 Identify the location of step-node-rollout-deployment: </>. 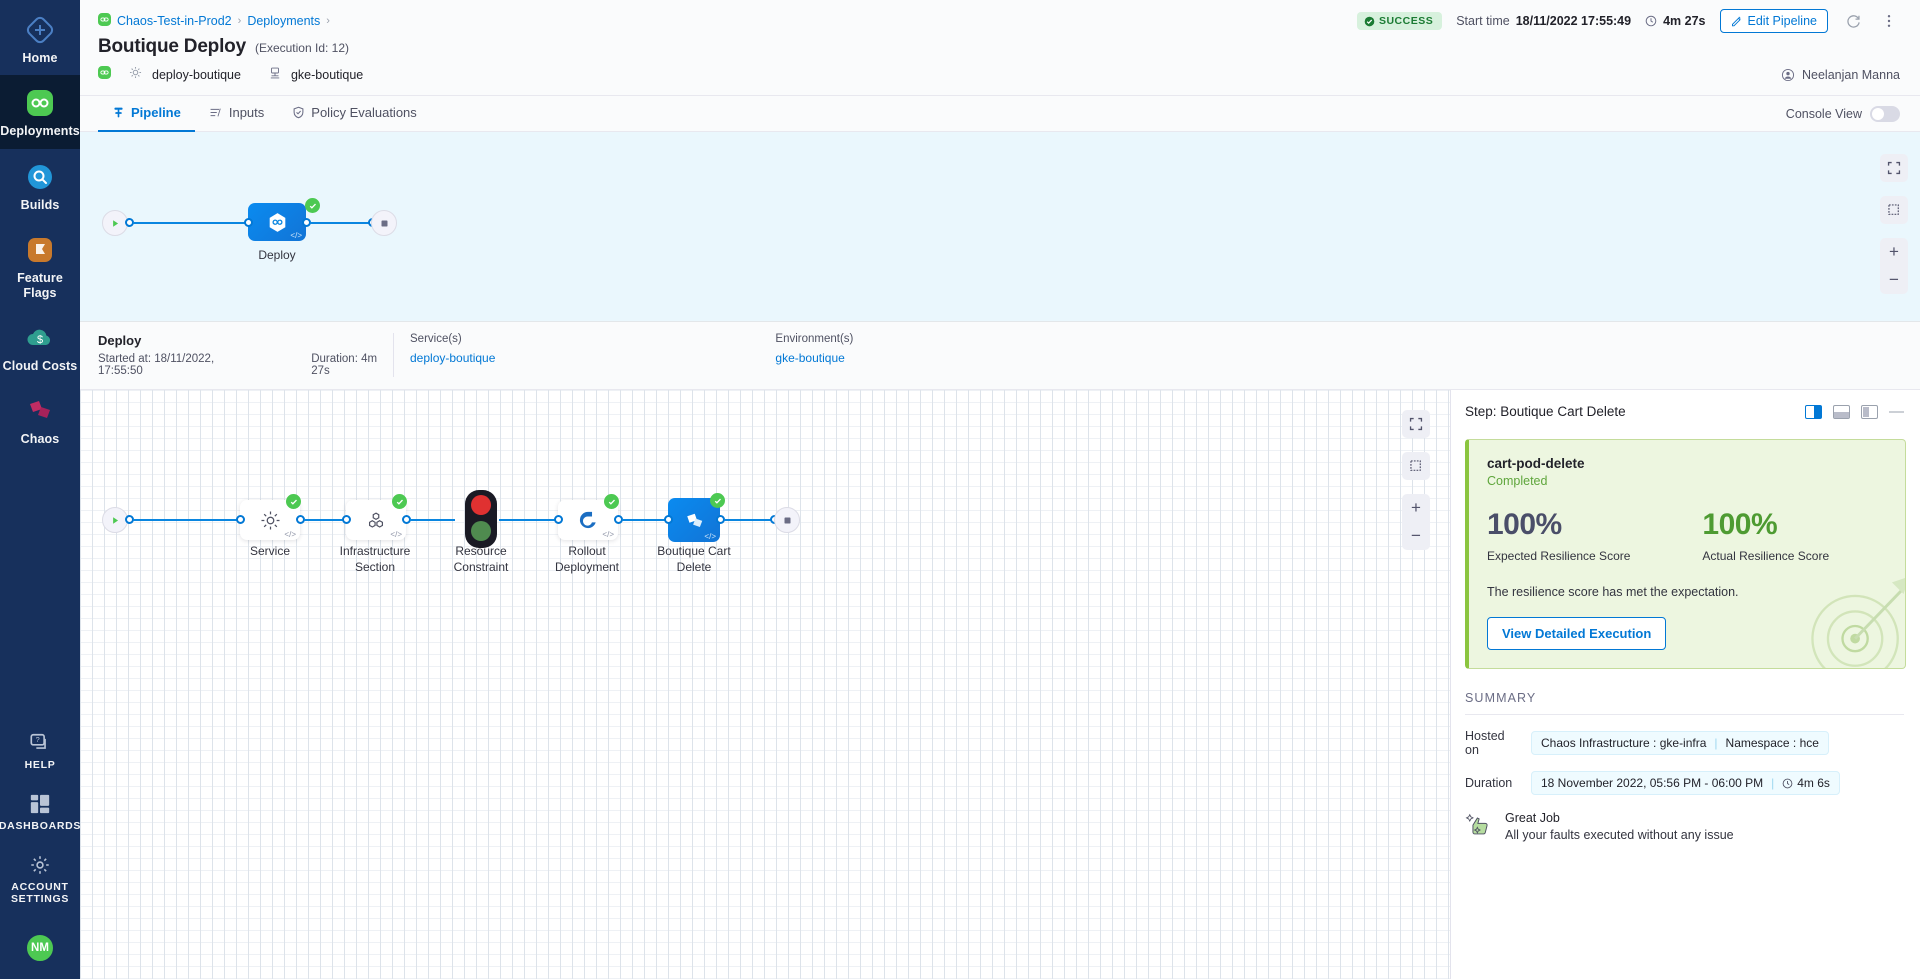
(588, 520).